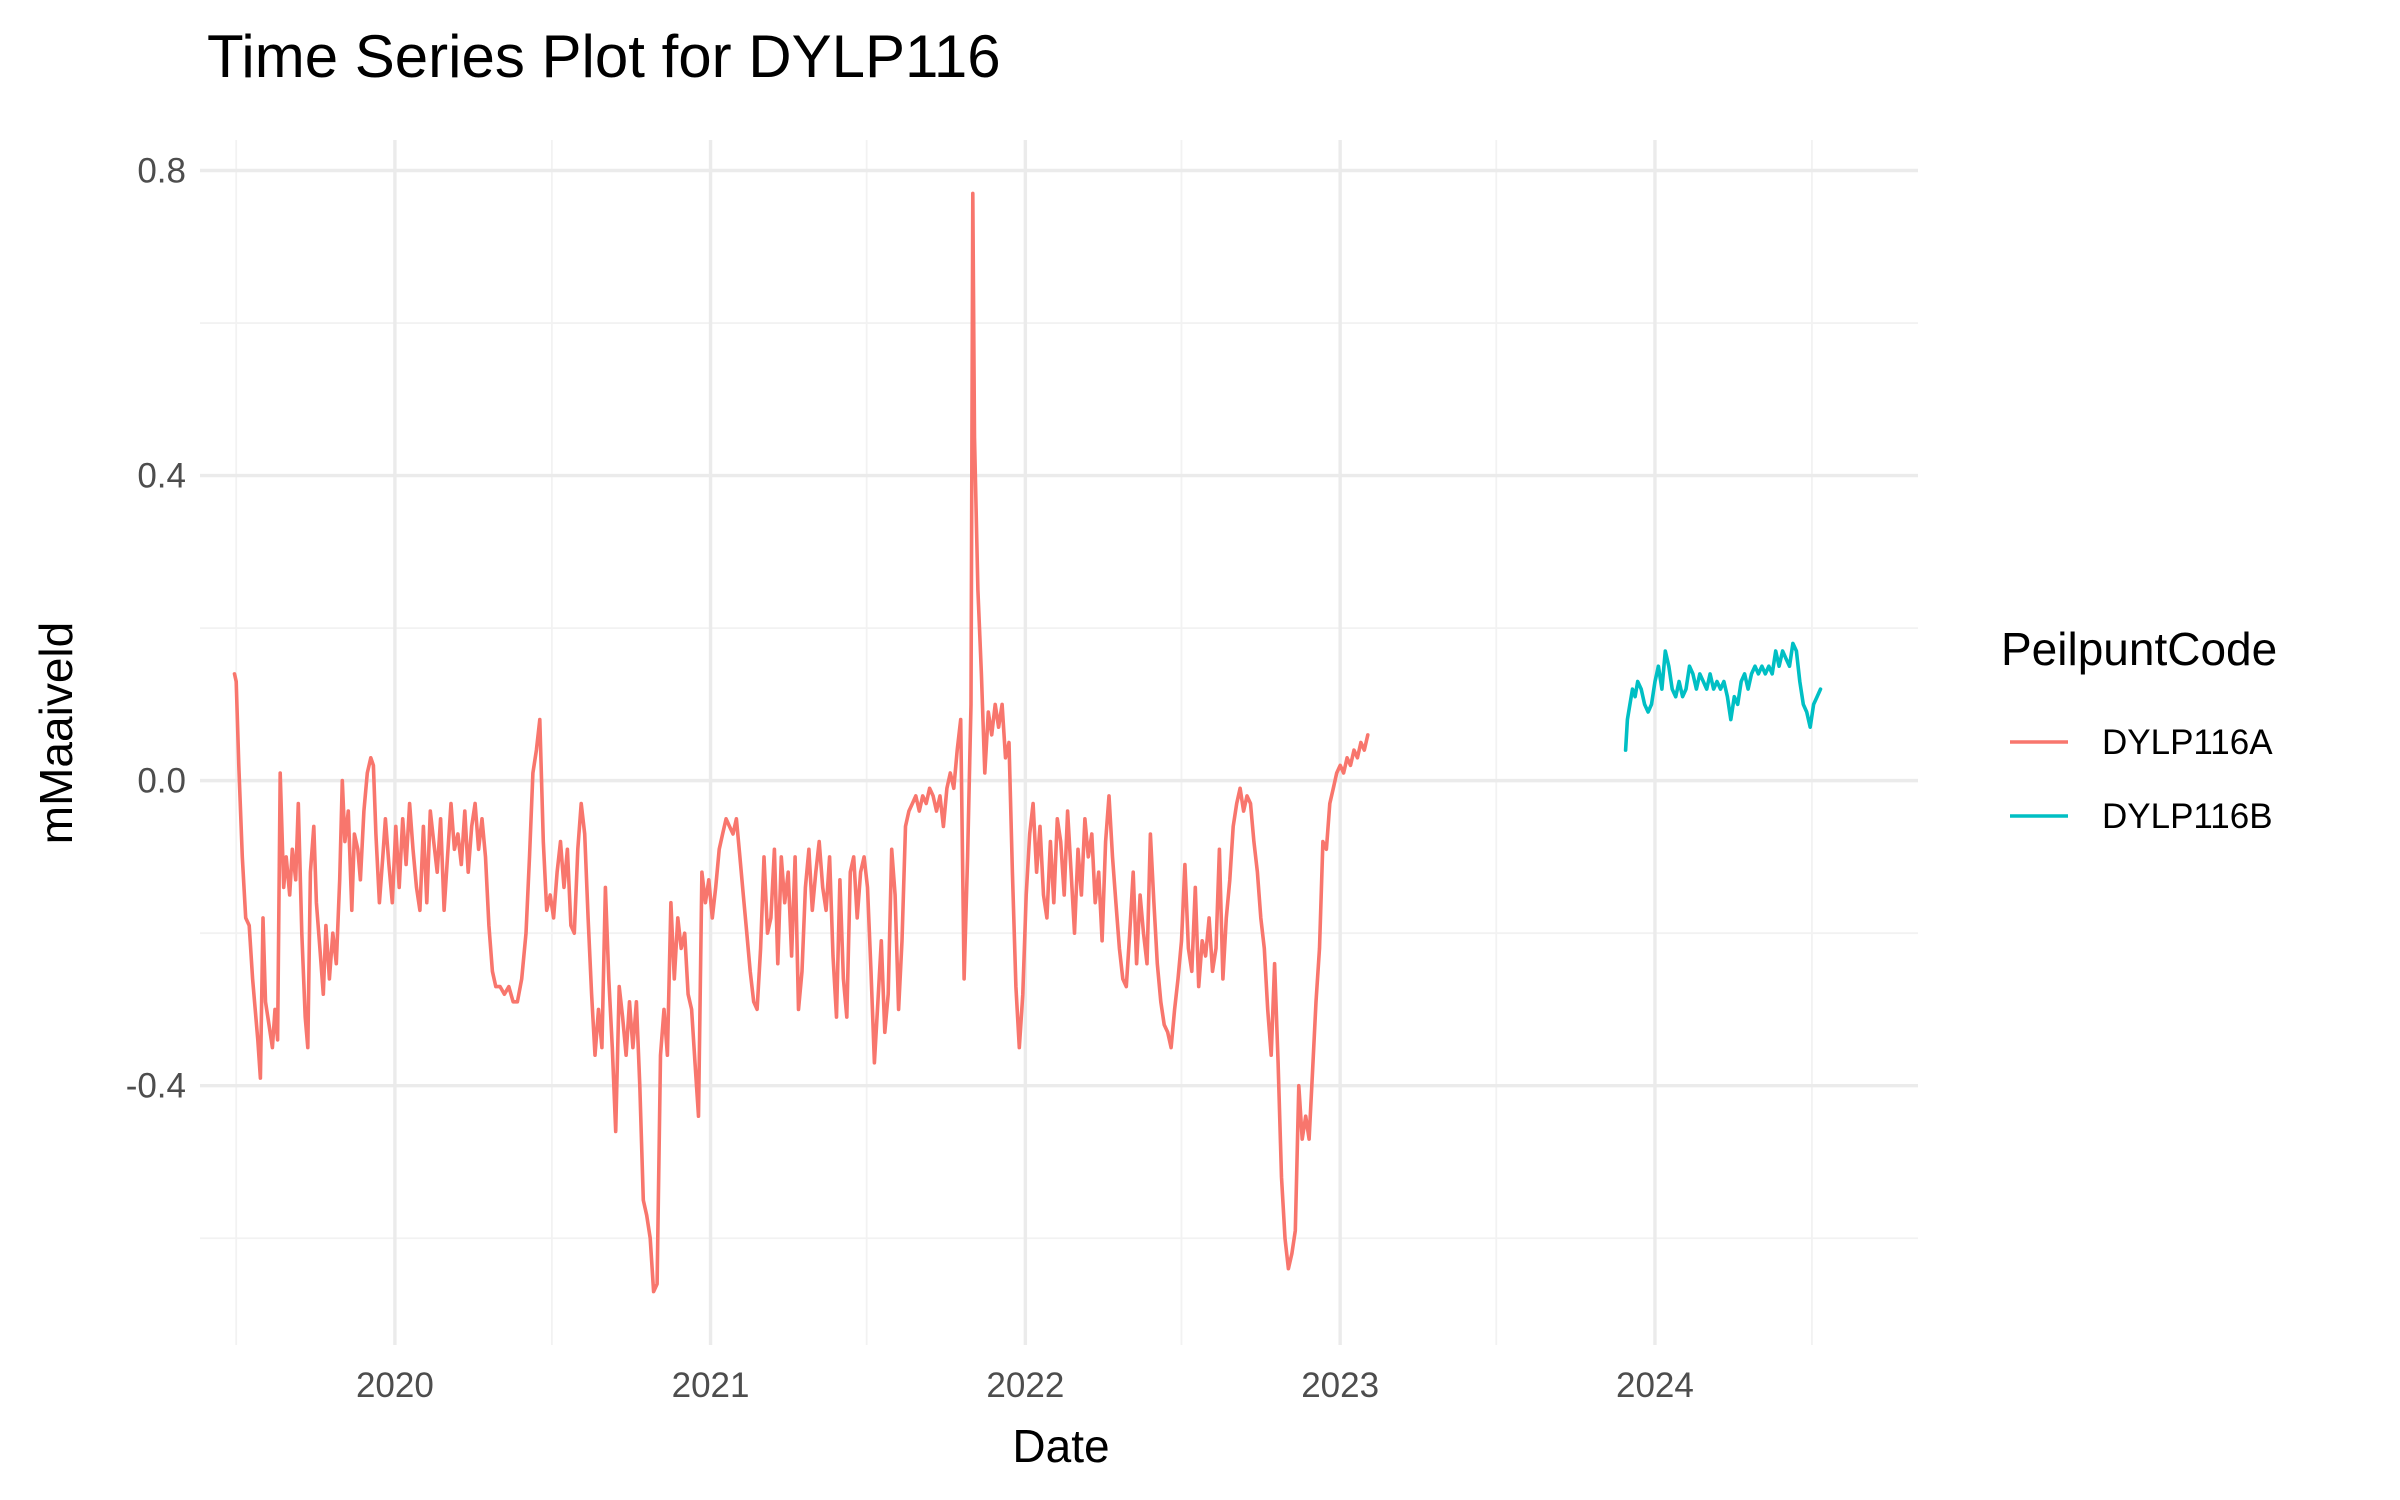 This screenshot has height=1500, width=2400. I want to click on x-tick-label: 2024, so click(1655, 1385).